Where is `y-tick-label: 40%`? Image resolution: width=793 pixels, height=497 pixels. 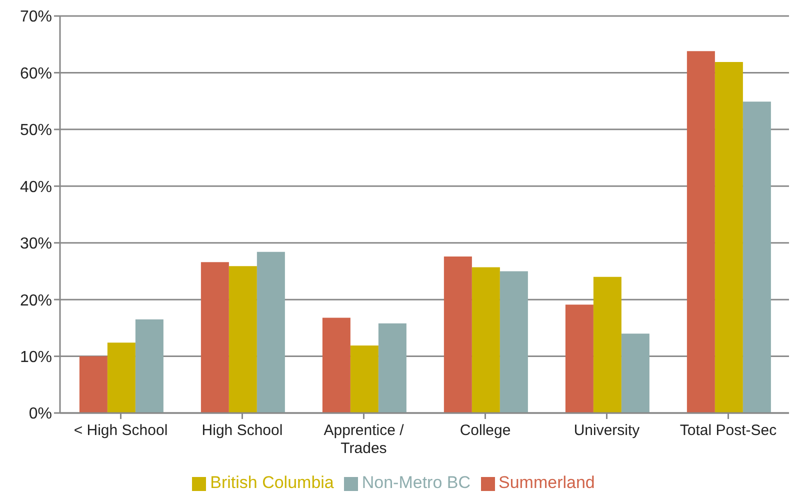
y-tick-label: 40% is located at coordinates (36, 187).